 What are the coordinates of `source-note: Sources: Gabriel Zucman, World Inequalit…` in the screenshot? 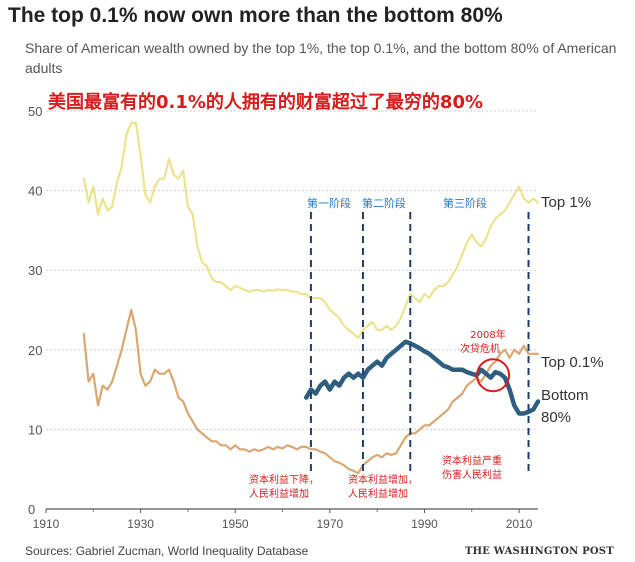 It's located at (167, 551).